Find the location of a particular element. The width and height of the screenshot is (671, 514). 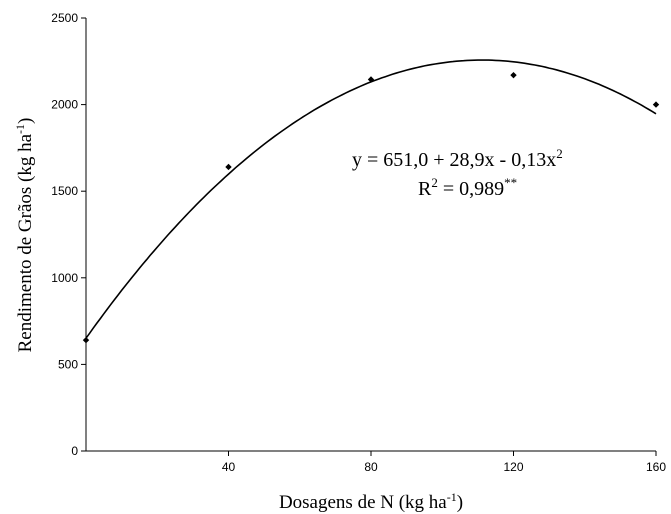

x-axis-ticks: 40 80 120 160 is located at coordinates (444, 462).